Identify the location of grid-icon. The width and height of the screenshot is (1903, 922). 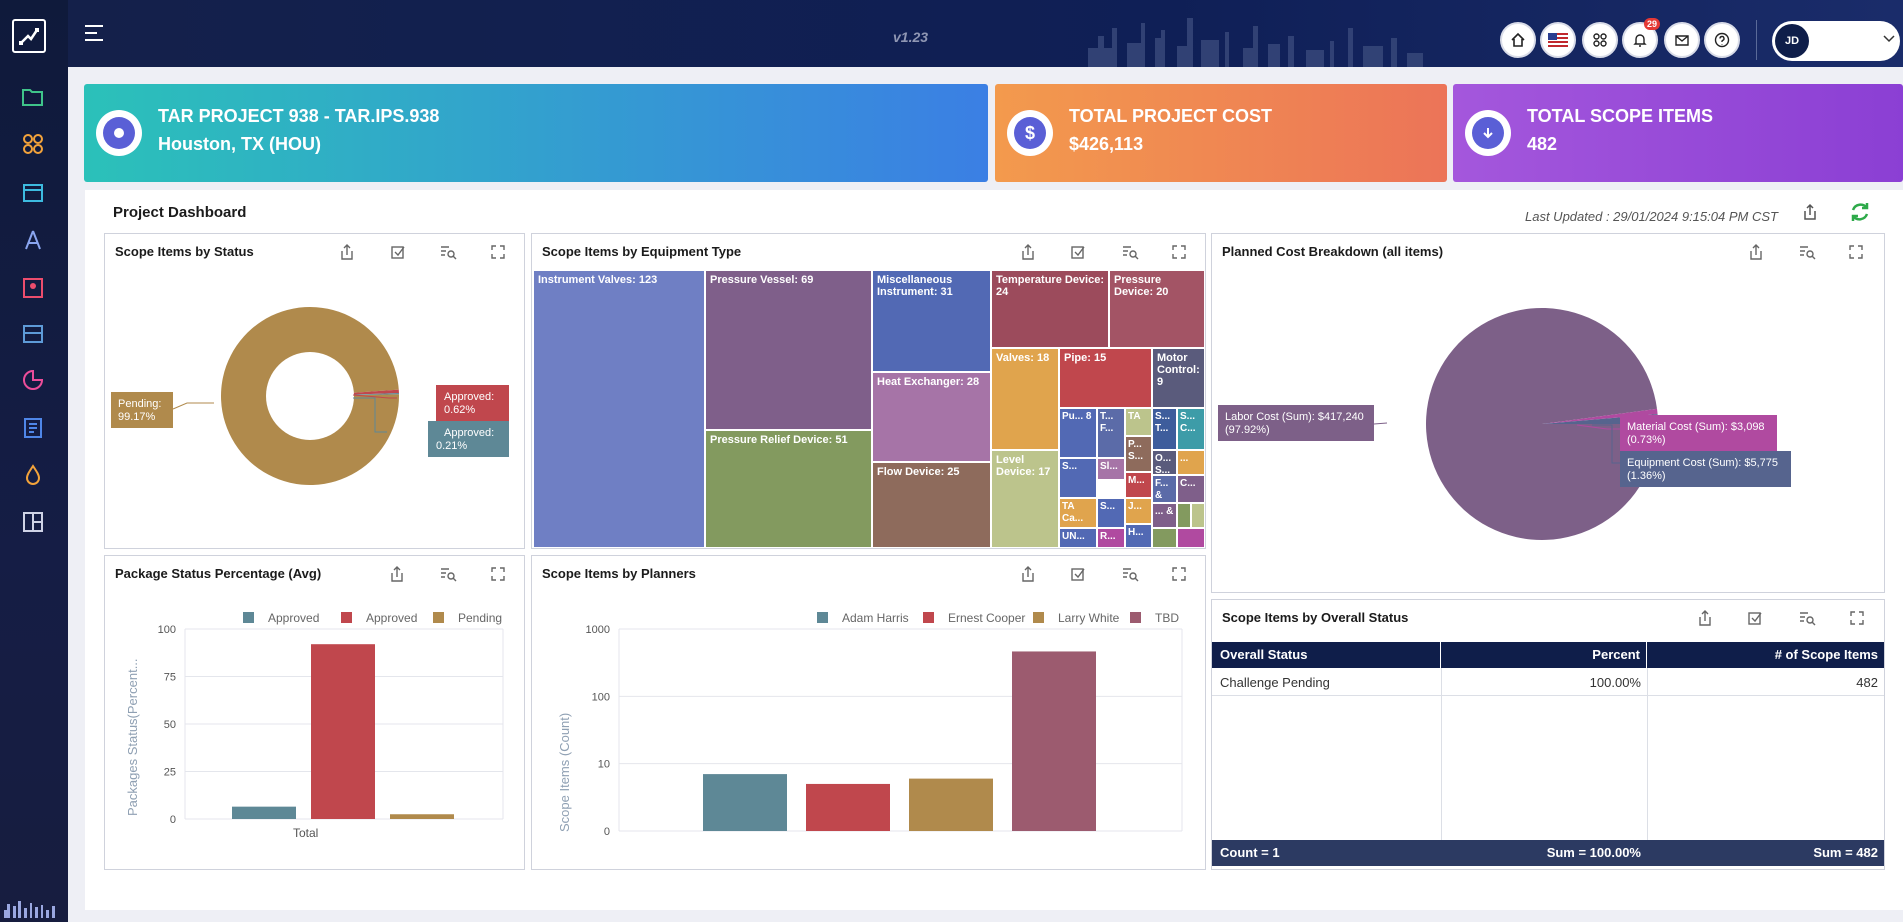
(33, 522).